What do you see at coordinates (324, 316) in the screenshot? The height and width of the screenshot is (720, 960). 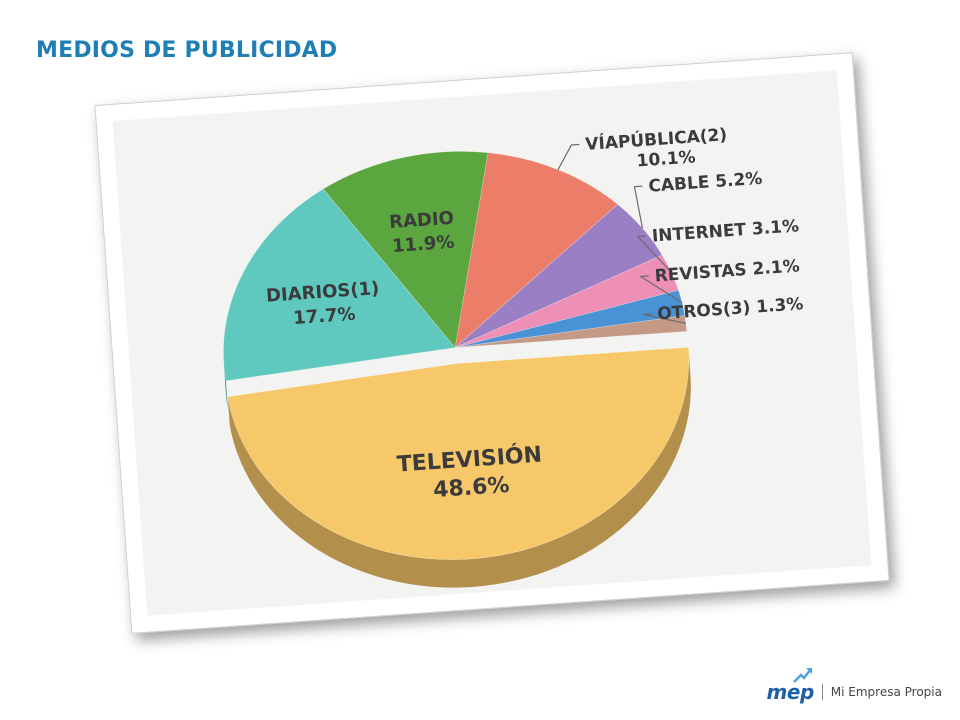 I see `slice-value-diarios-1: 17.7%` at bounding box center [324, 316].